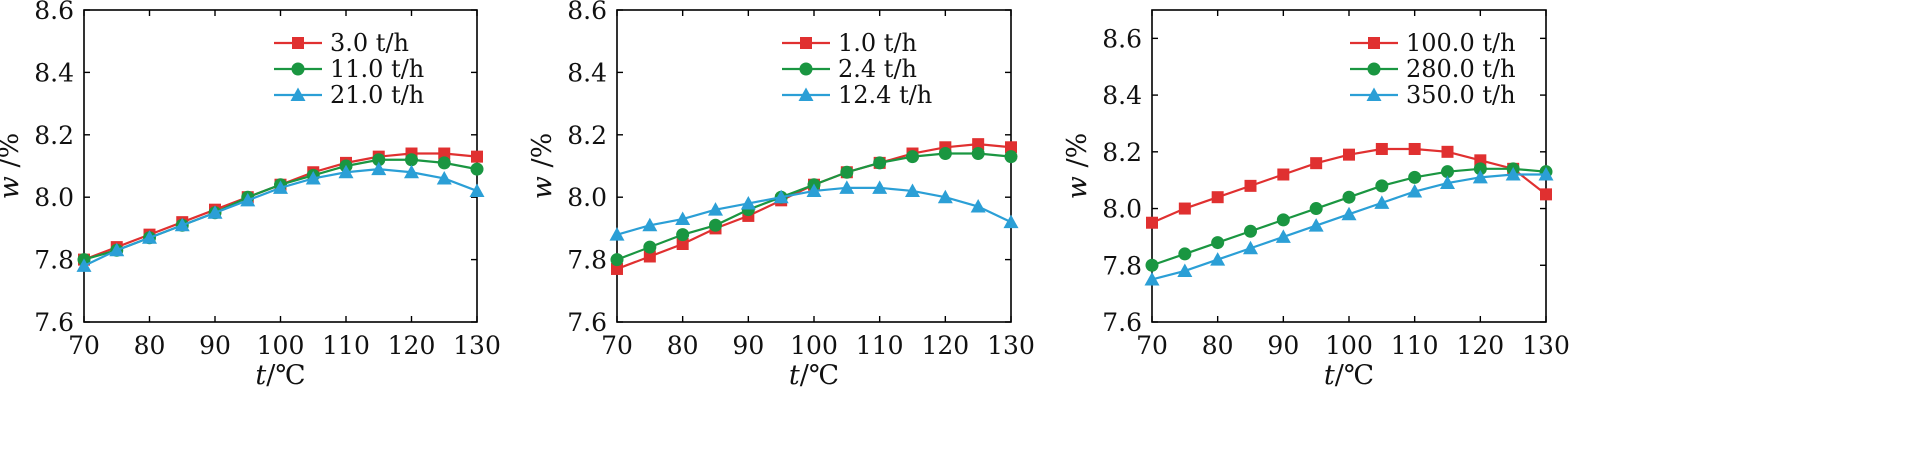 This screenshot has width=1918, height=468. I want to click on legend-label: 100.0 t/h, so click(1461, 43).